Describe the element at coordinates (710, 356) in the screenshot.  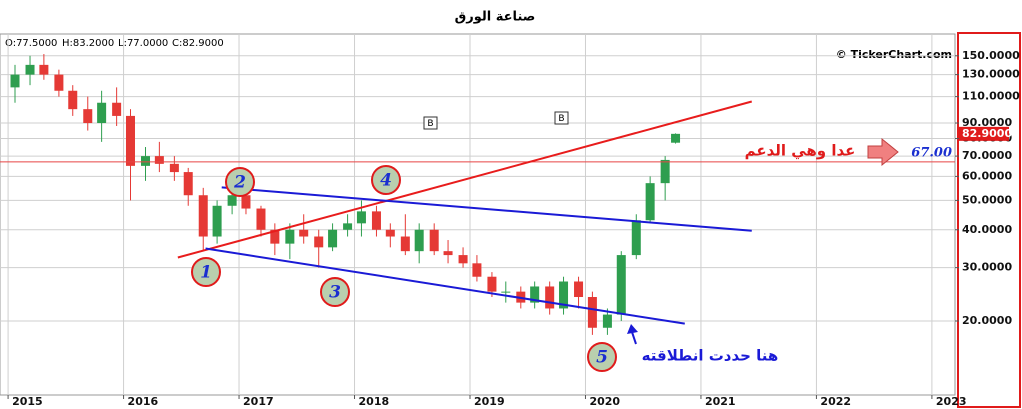
I see `note-text: هنا حددت انطلاقته` at that location.